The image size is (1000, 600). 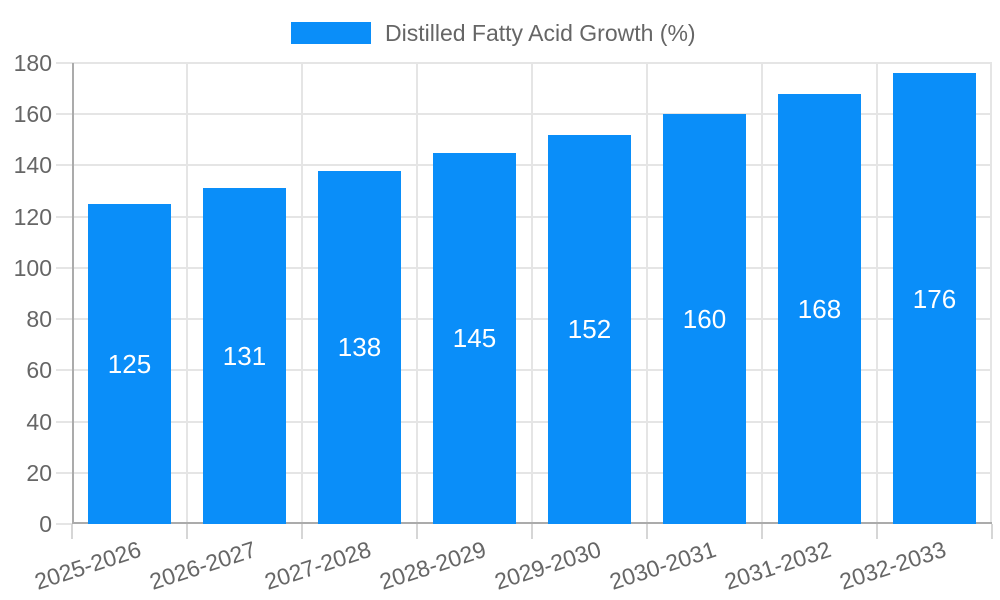 I want to click on bar-value-label: 138, so click(x=359, y=347).